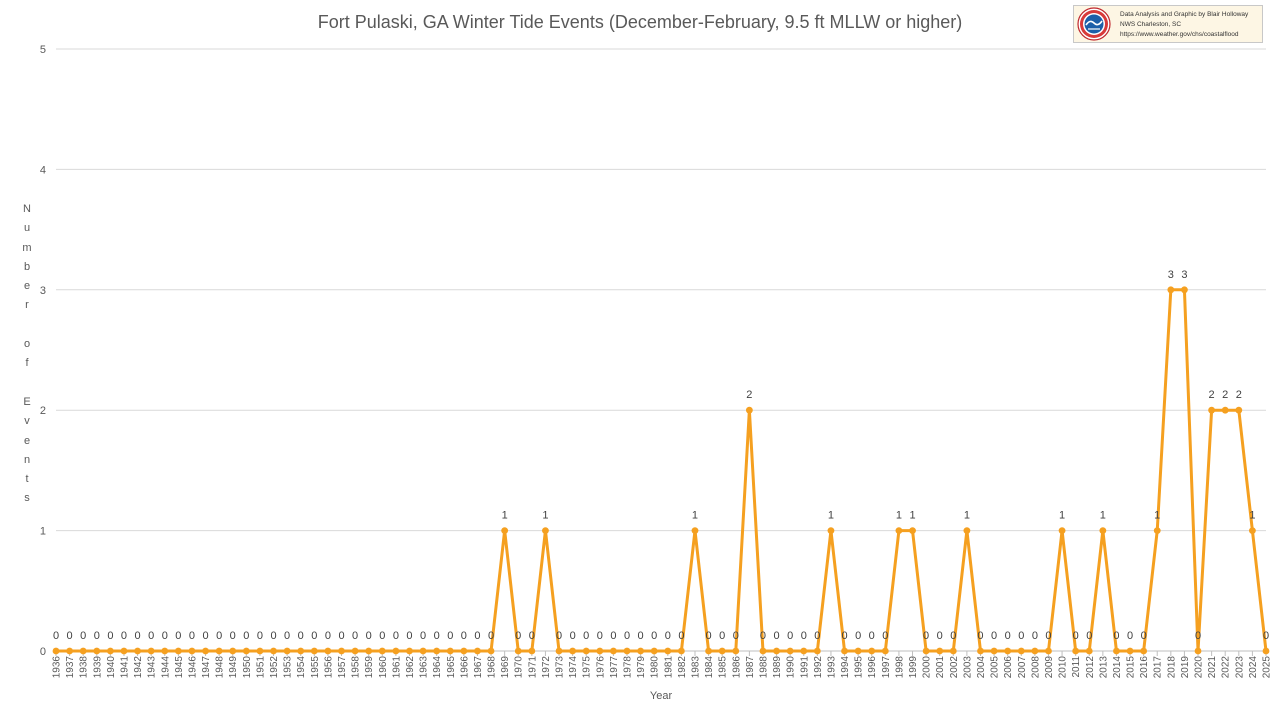 The height and width of the screenshot is (720, 1280). Describe the element at coordinates (1022, 667) in the screenshot. I see `x-tick-label: 2007` at that location.